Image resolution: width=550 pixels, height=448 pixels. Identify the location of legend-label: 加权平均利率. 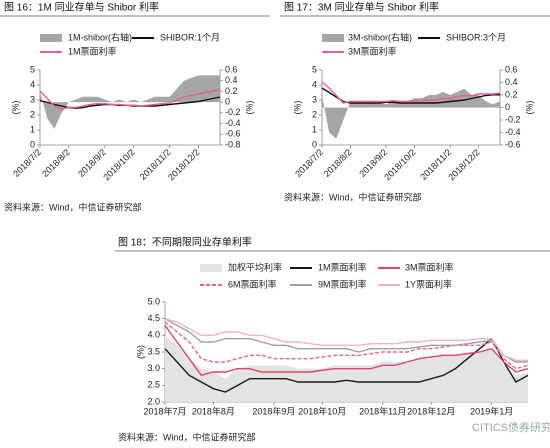
(255, 266).